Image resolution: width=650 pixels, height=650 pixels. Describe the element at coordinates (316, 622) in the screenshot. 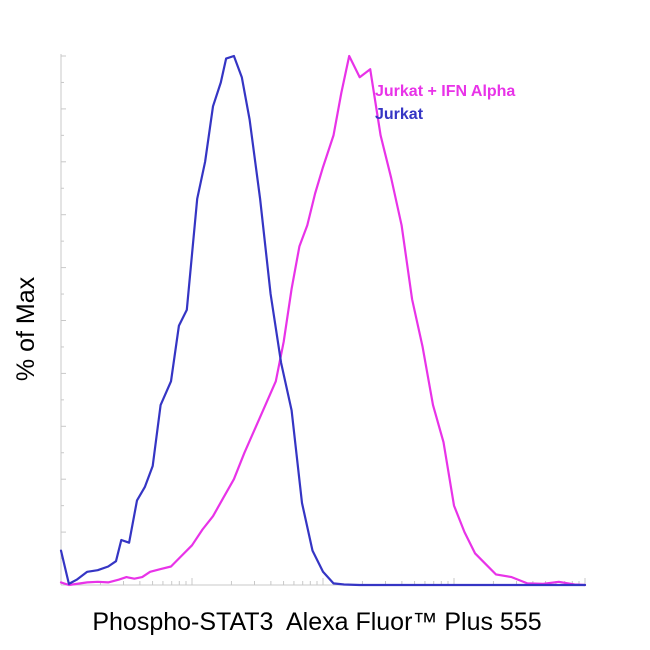

I see `x-axis-label: Phospho-STAT3 Alexa Fluor™ Plus 555` at that location.